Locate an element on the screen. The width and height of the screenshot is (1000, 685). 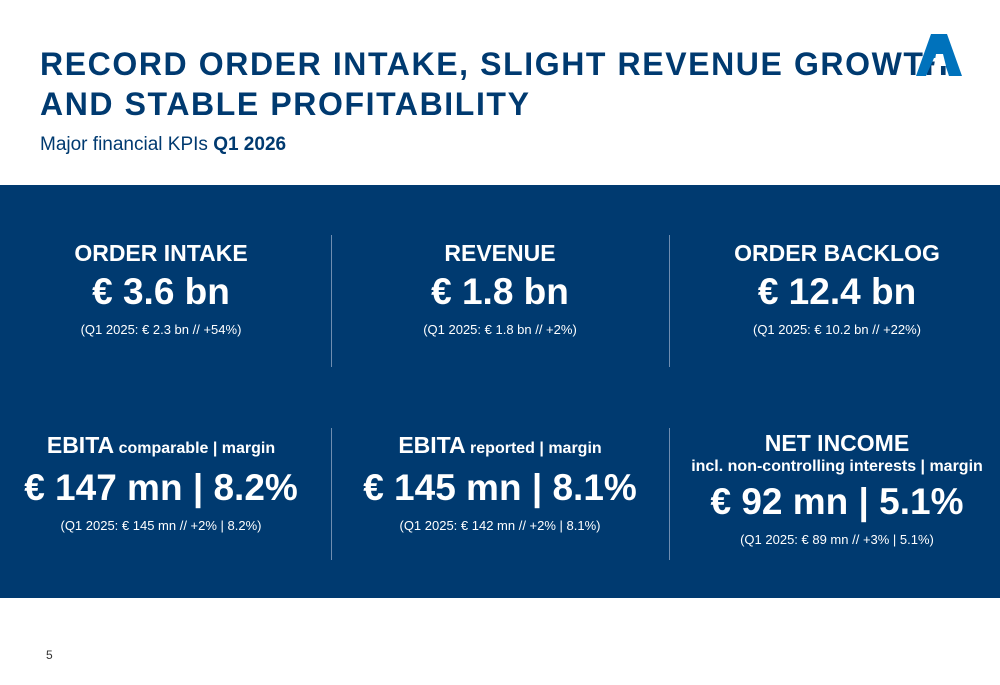
kpi-value: € 1.8 bn is located at coordinates (500, 291).